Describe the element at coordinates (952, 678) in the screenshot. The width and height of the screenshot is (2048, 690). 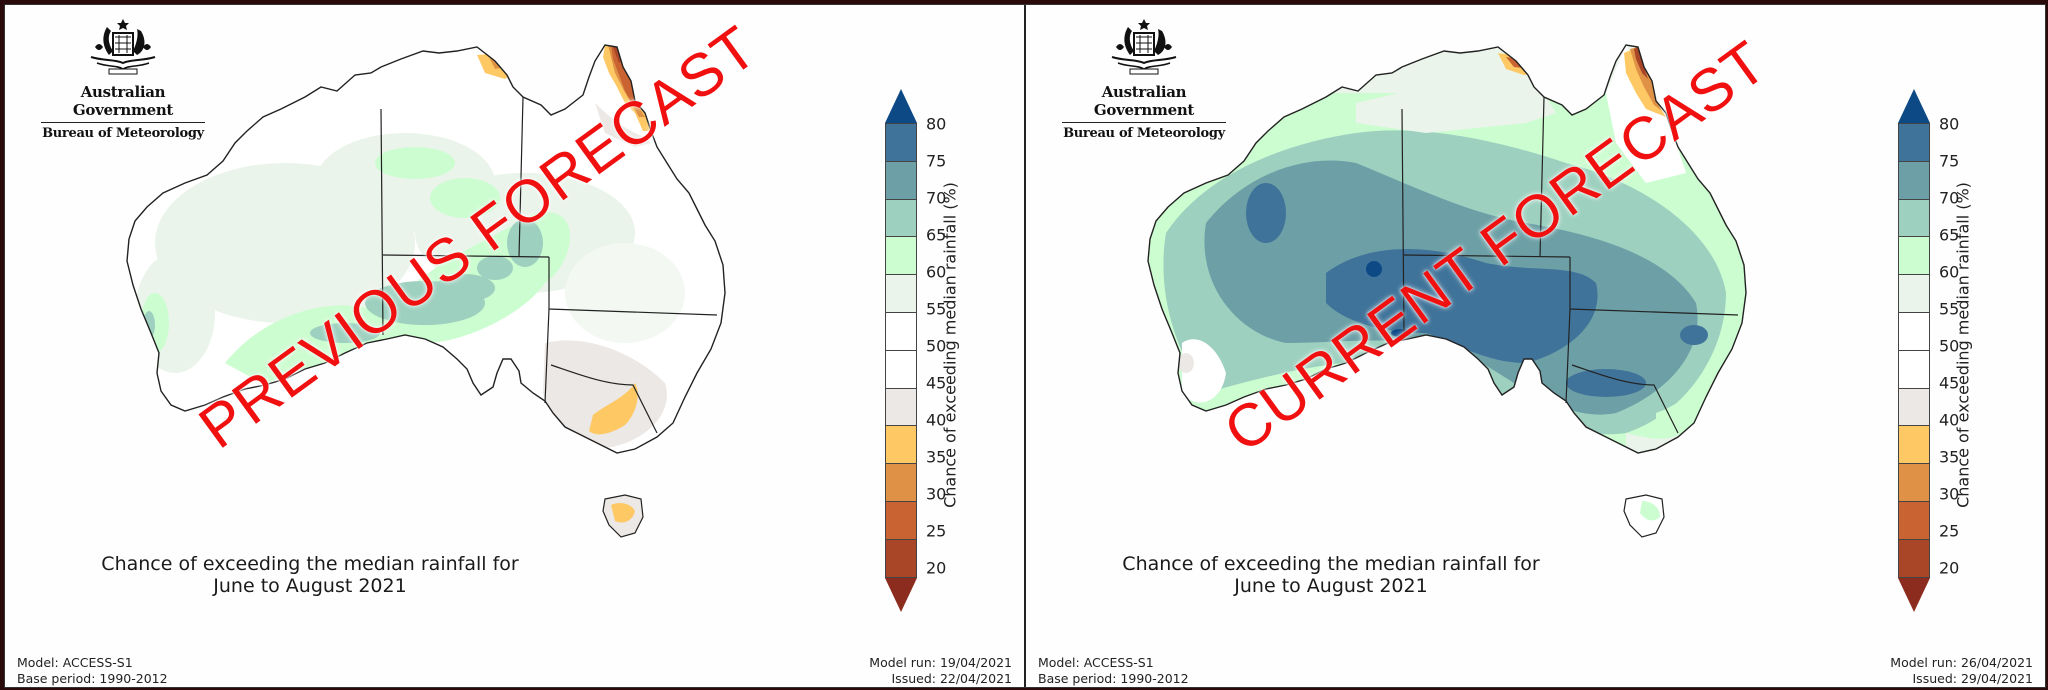
I see `issued-date: Issued: 22/04/2021` at that location.